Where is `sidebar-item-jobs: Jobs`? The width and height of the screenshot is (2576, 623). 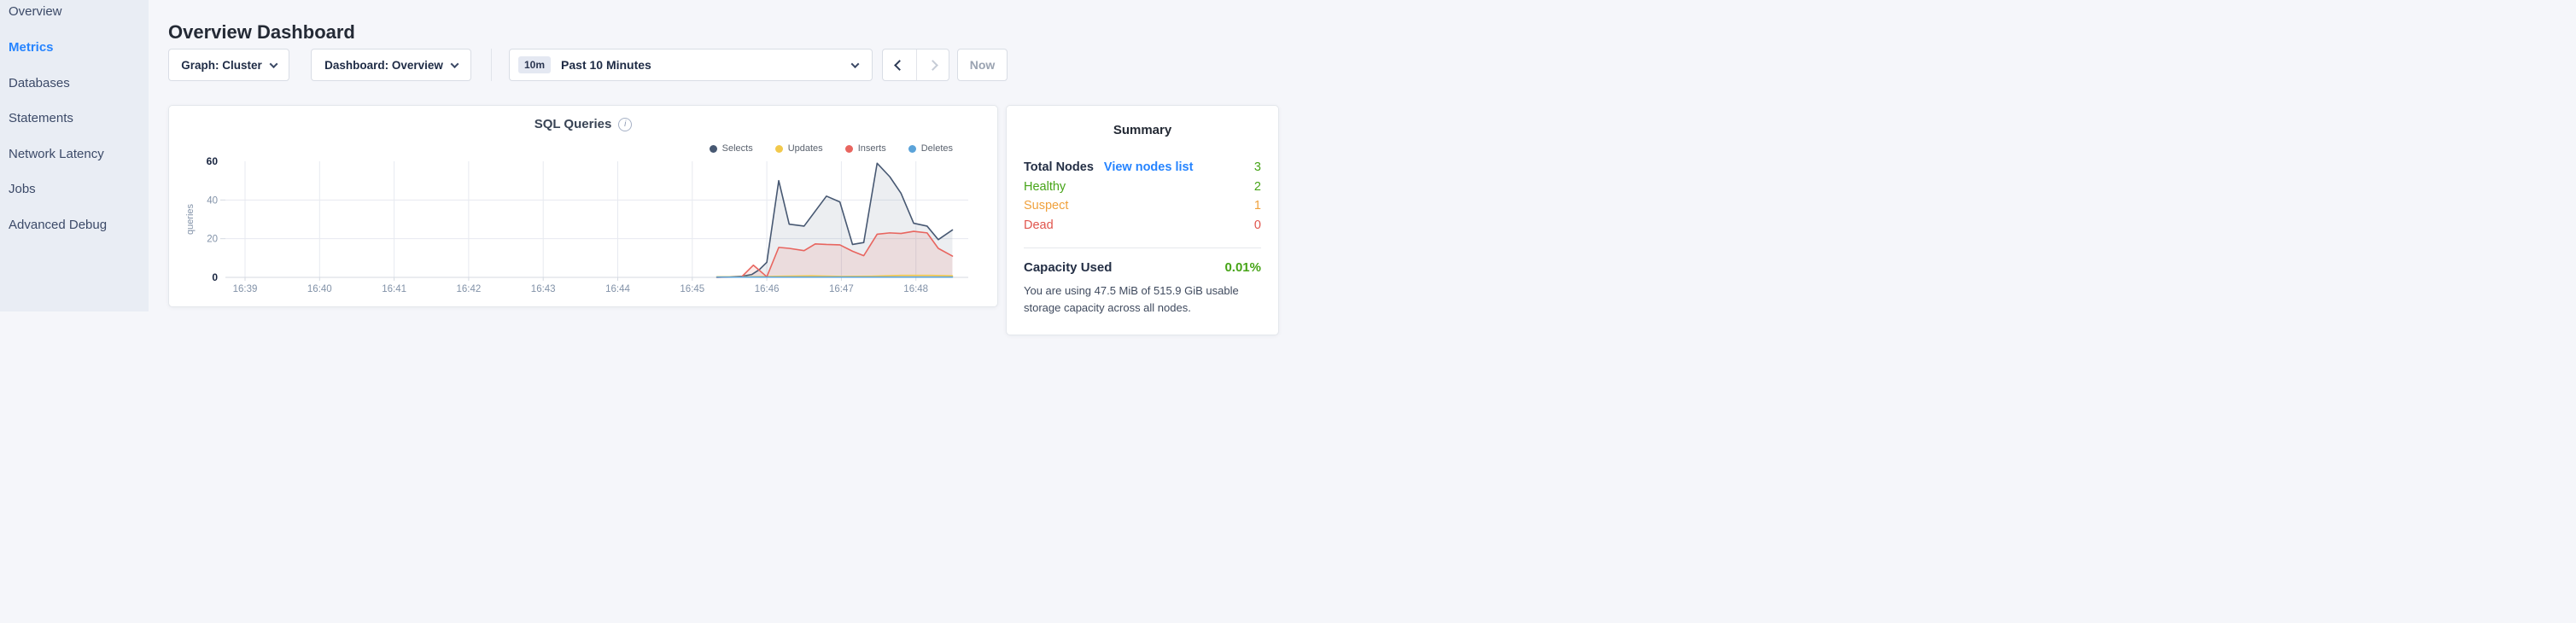
sidebar-item-jobs: Jobs is located at coordinates (22, 189).